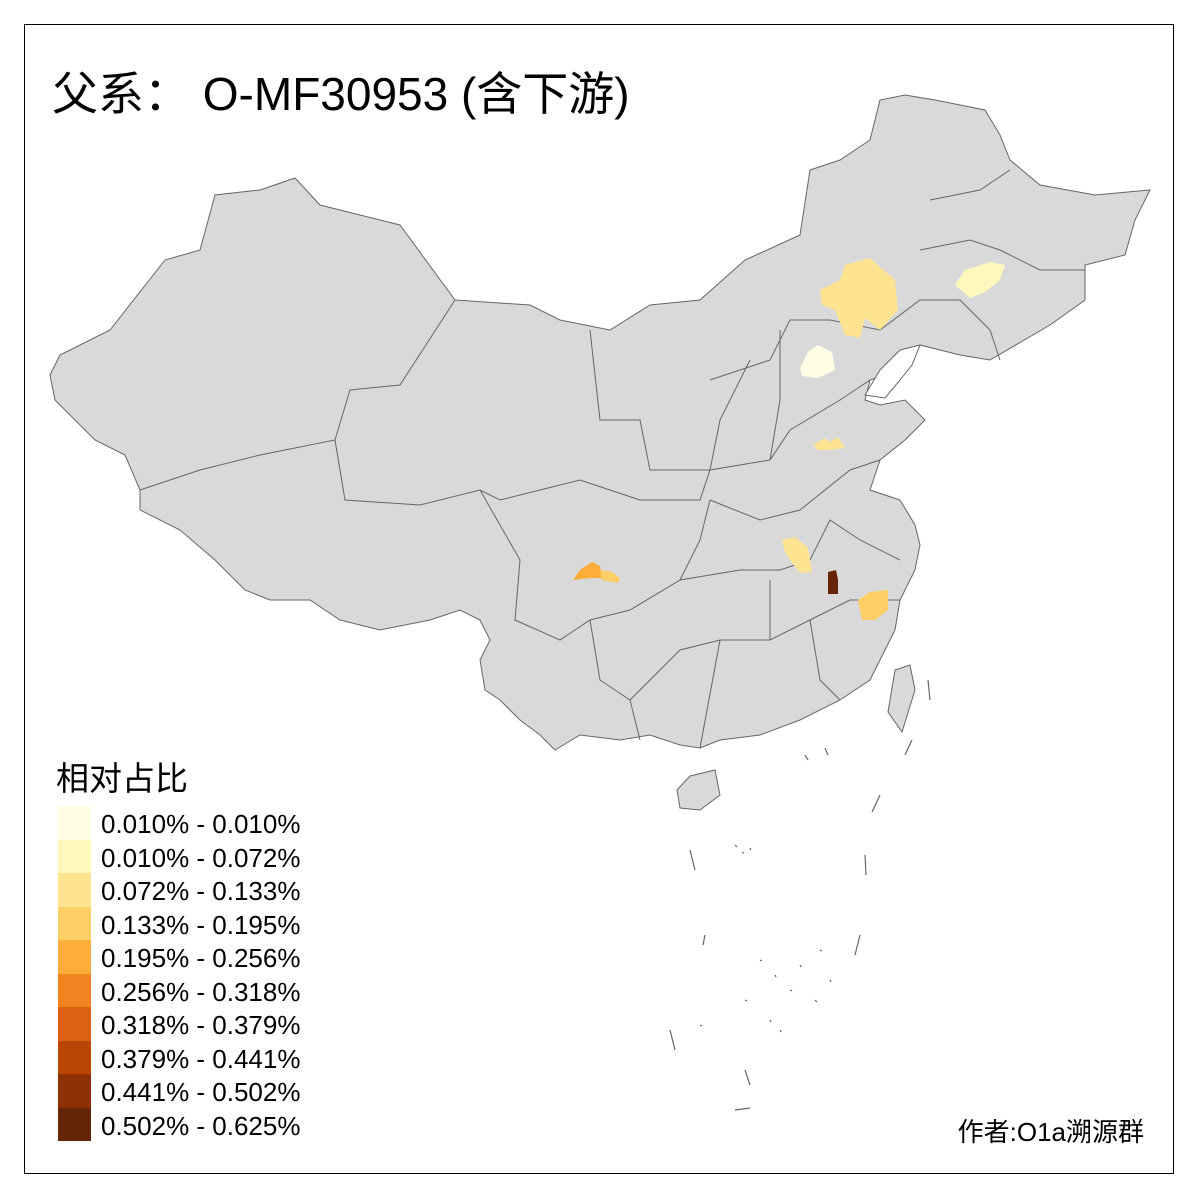  I want to click on legend-item: 0.441% - 0.502%, so click(208, 1091).